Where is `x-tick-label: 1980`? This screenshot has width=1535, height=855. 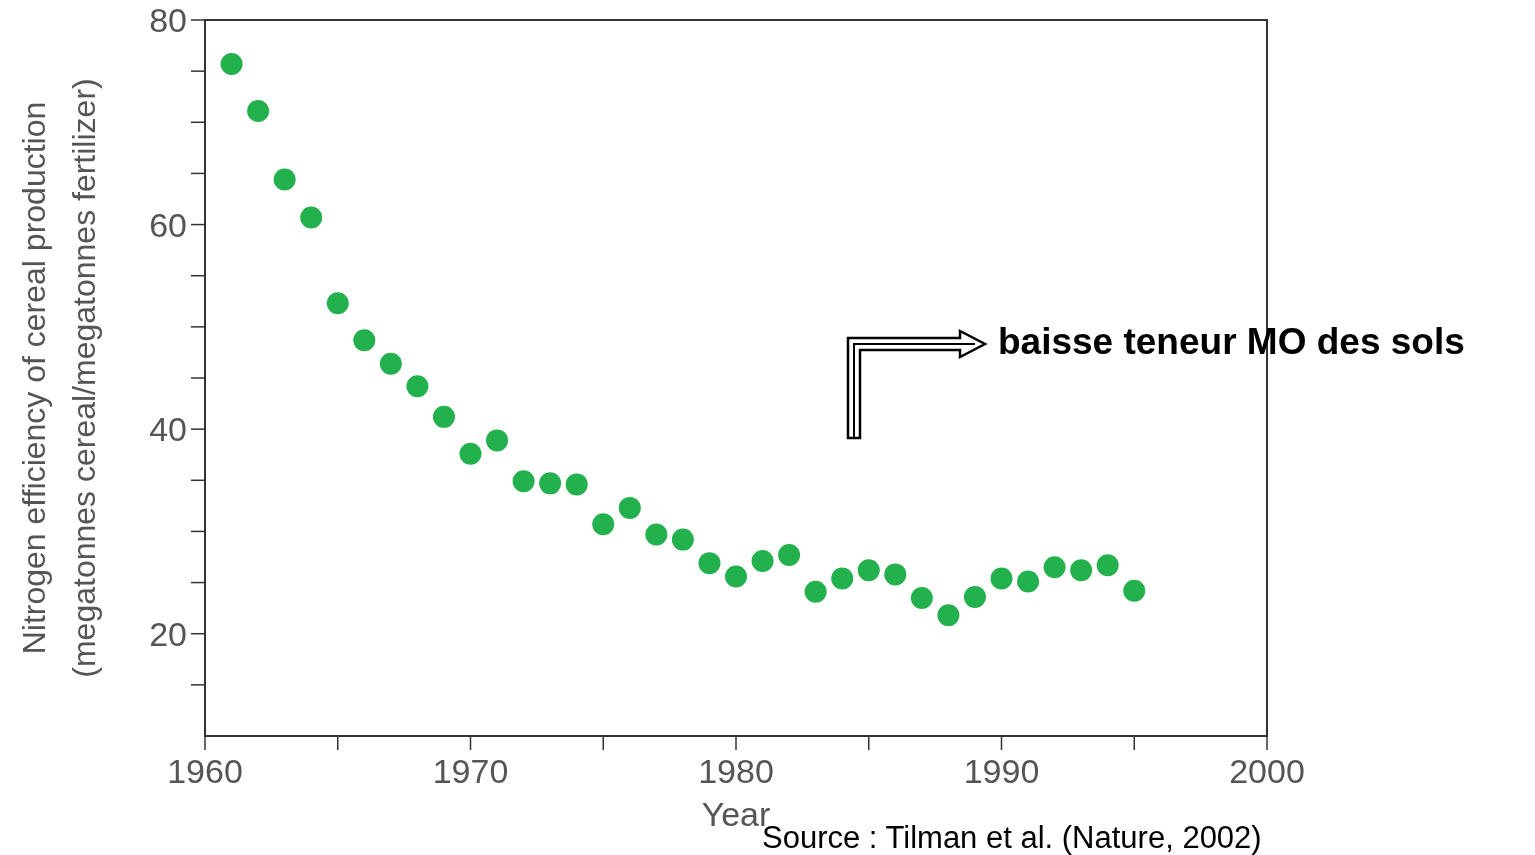 x-tick-label: 1980 is located at coordinates (736, 771).